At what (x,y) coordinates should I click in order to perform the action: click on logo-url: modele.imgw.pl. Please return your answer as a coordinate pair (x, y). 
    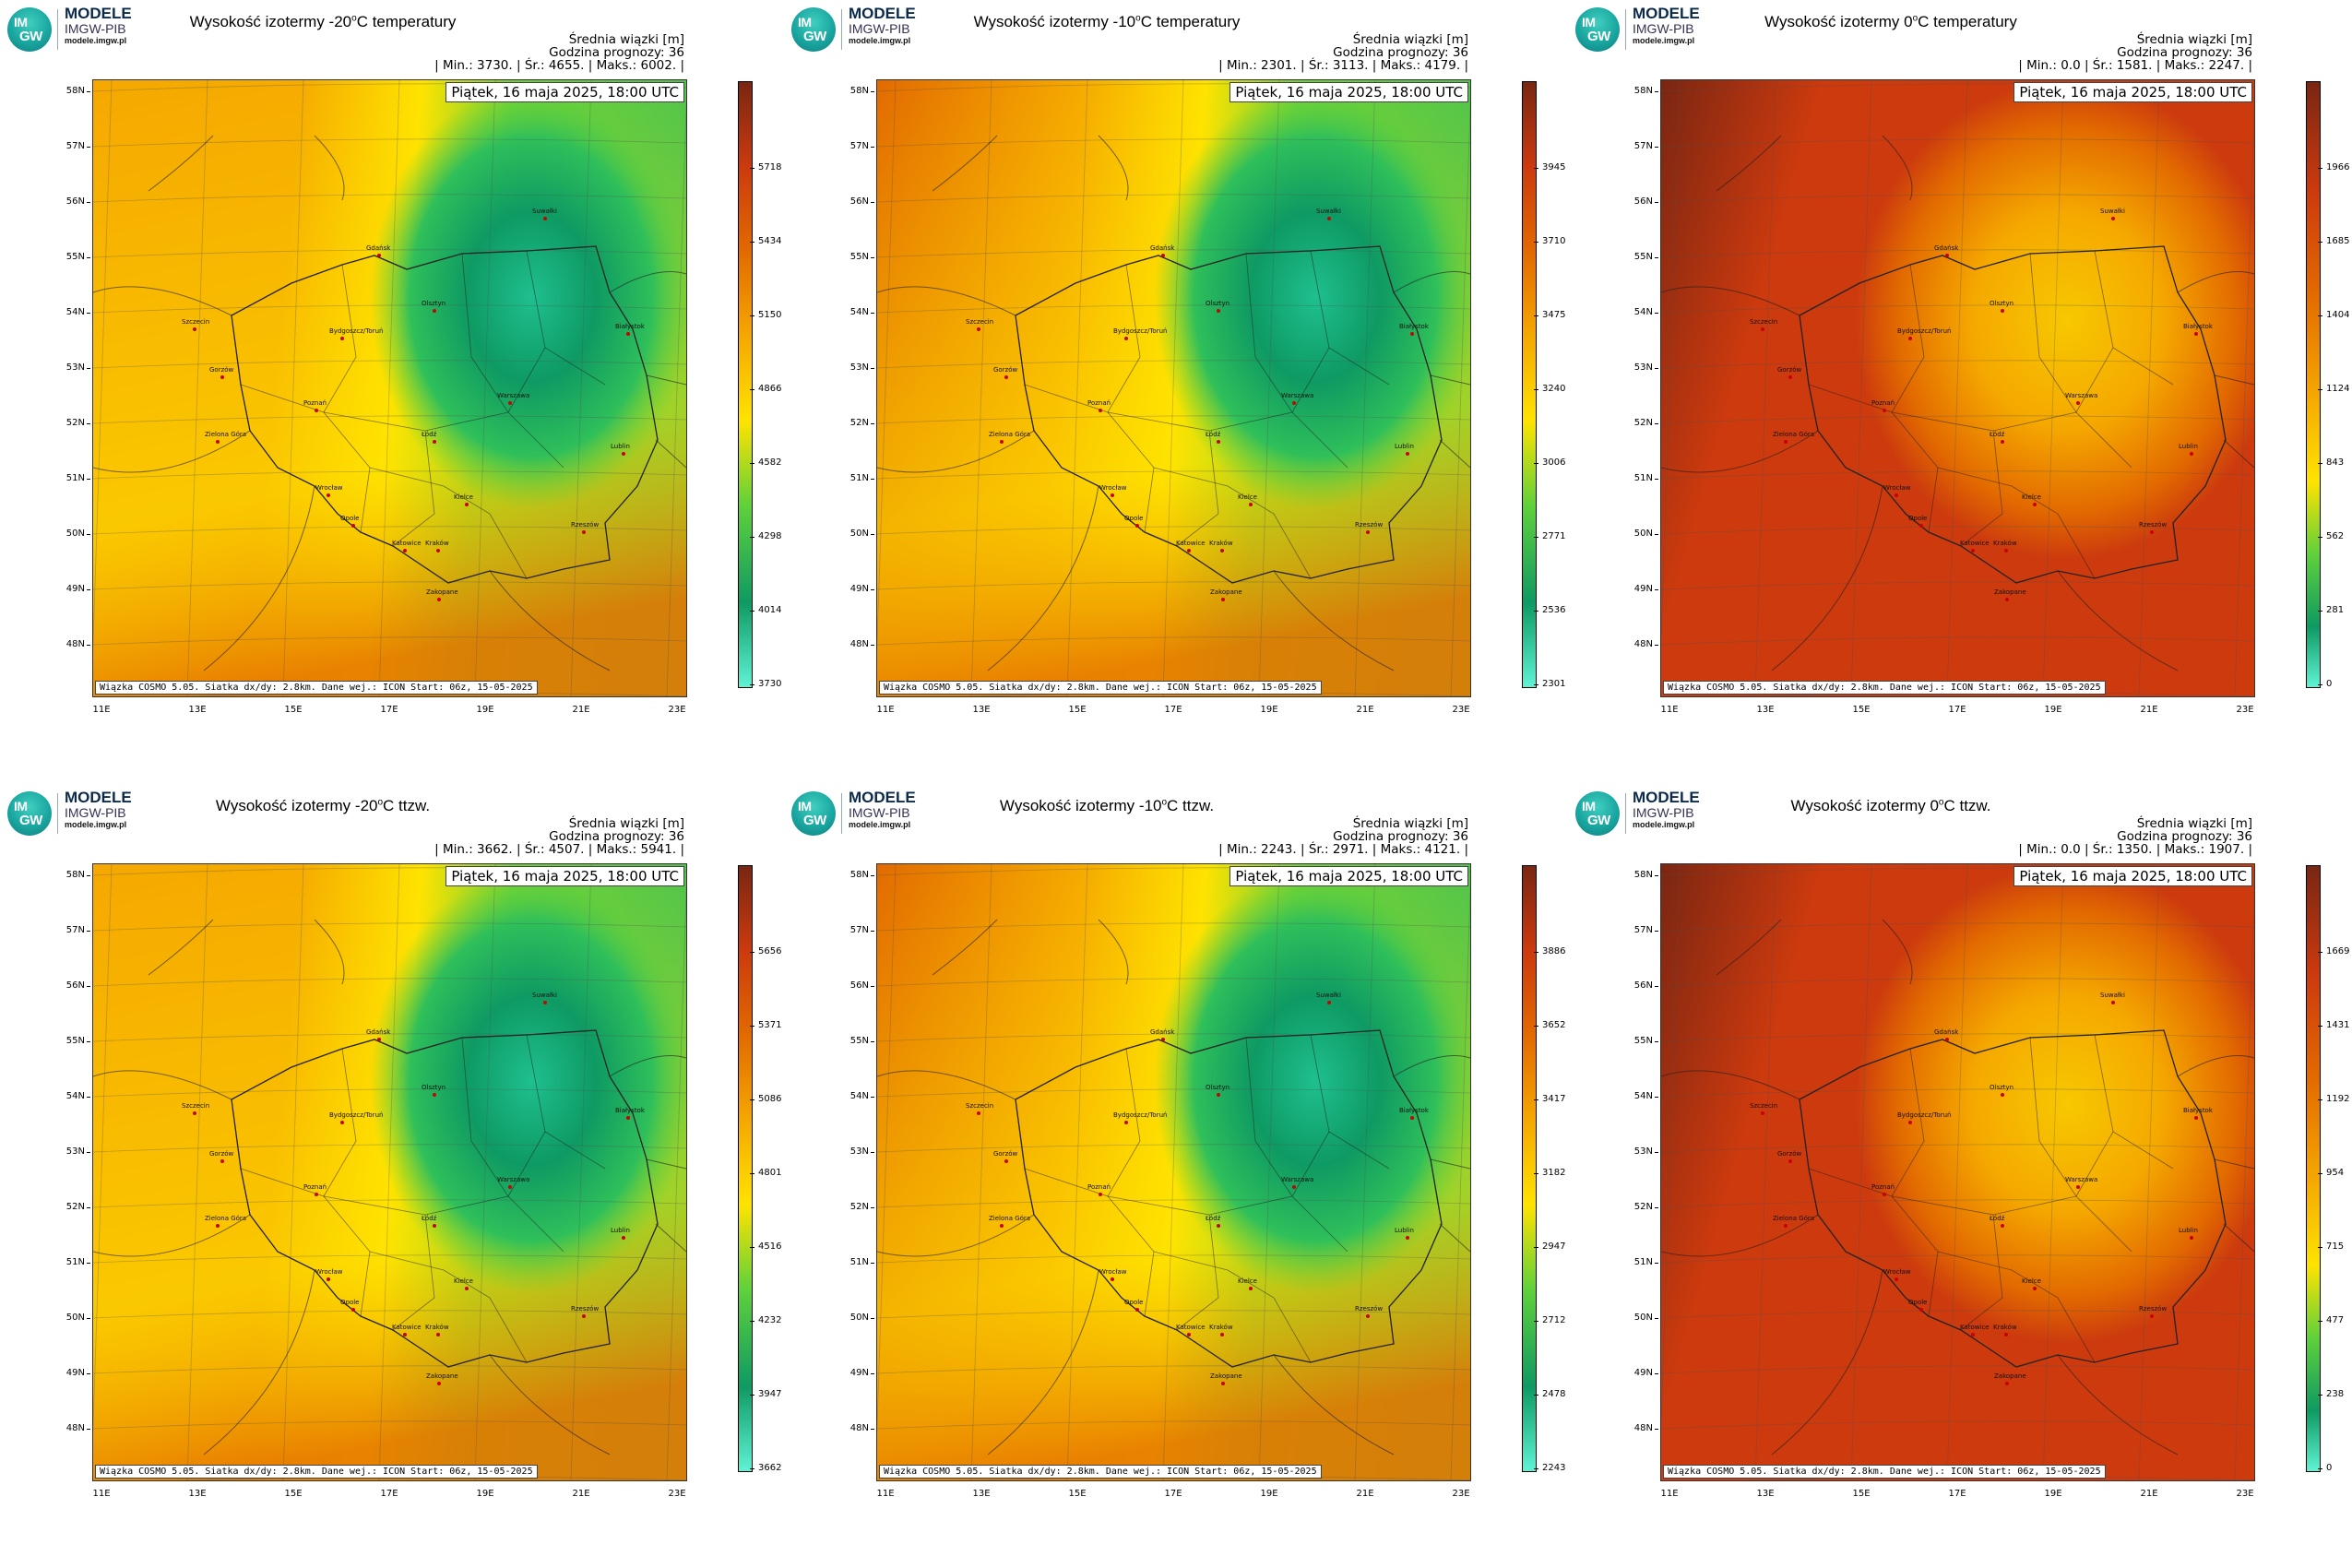
    Looking at the image, I should click on (1664, 824).